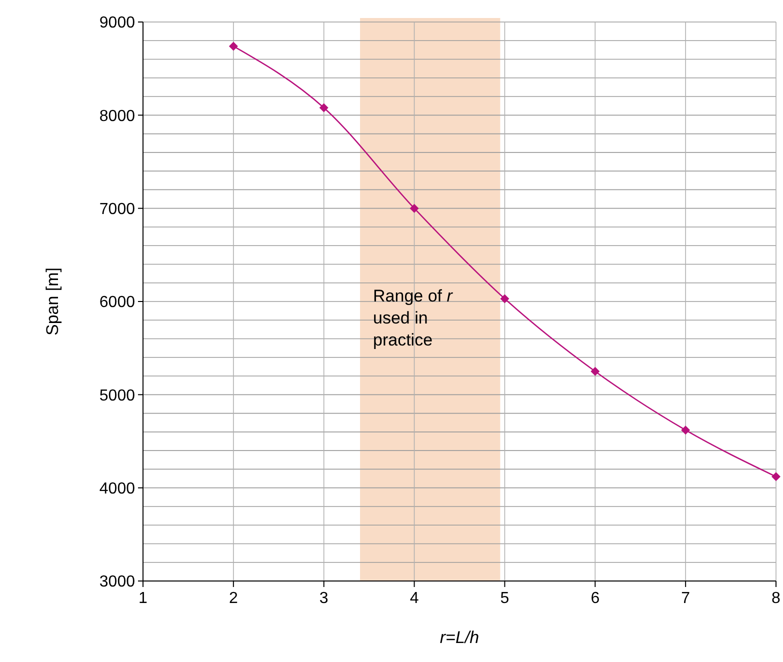  What do you see at coordinates (323, 598) in the screenshot?
I see `x-tick-label: 3` at bounding box center [323, 598].